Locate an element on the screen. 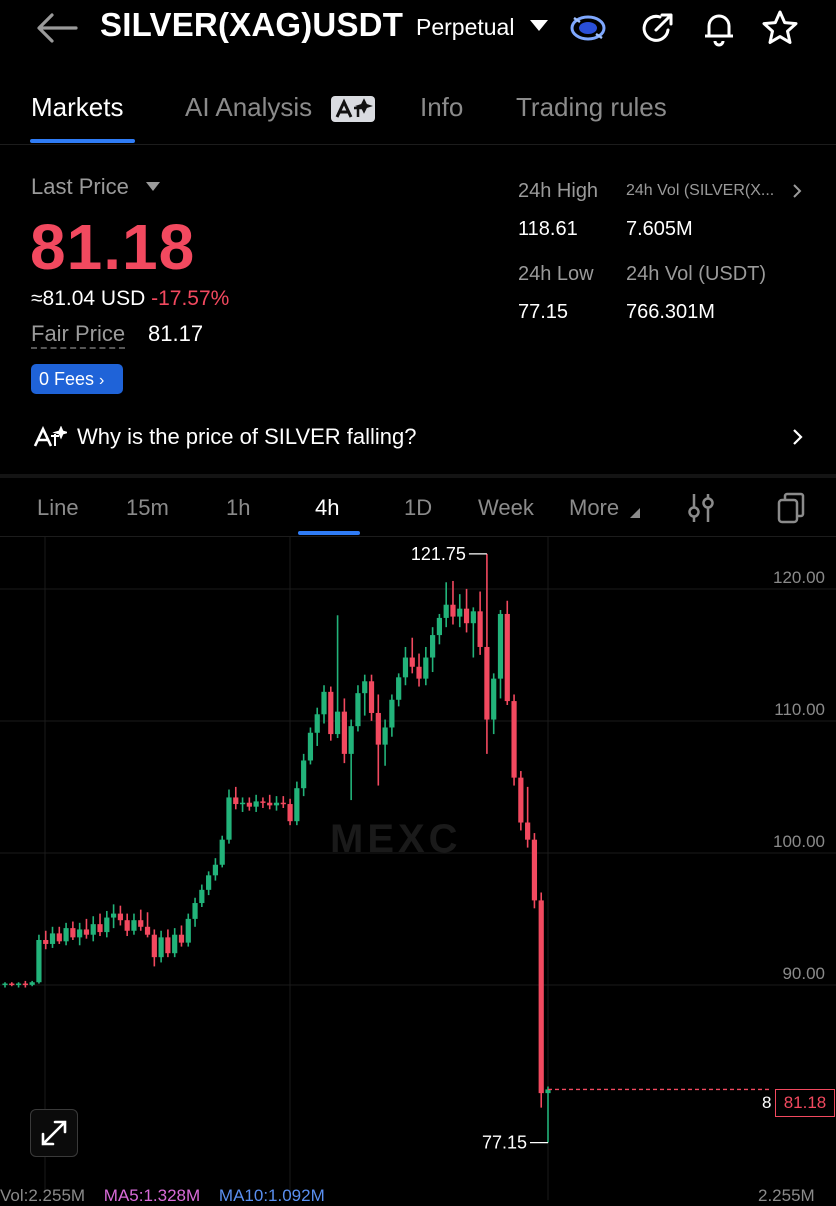  indicator-settings-icon is located at coordinates (701, 508).